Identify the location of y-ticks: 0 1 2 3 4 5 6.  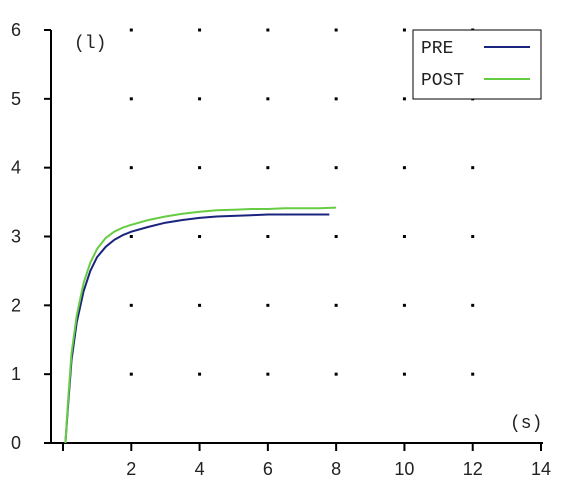
(31, 236).